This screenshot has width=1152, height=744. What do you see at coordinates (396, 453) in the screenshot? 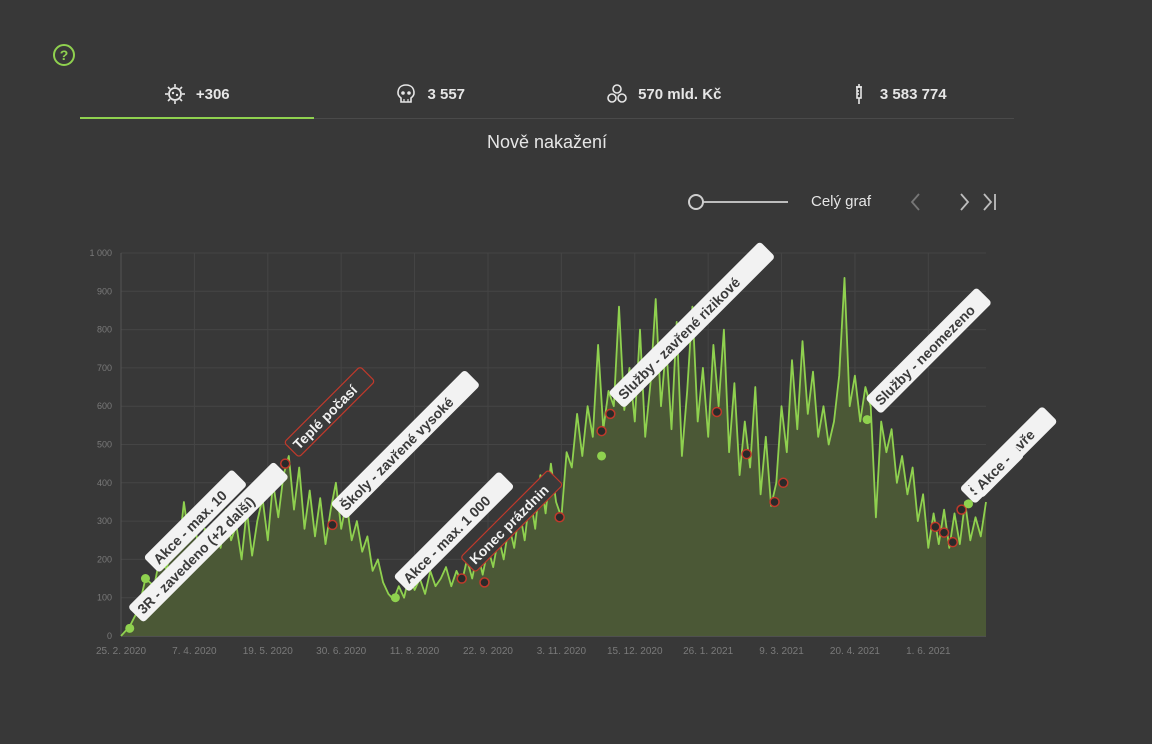
I see `event-label-text: Školy - zavřené vysoké` at bounding box center [396, 453].